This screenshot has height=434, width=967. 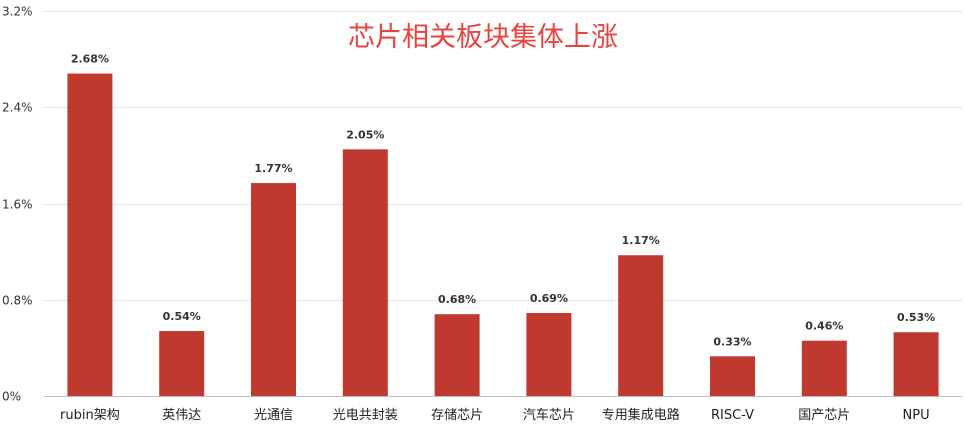 What do you see at coordinates (90, 59) in the screenshot?
I see `data-label: 2.68%` at bounding box center [90, 59].